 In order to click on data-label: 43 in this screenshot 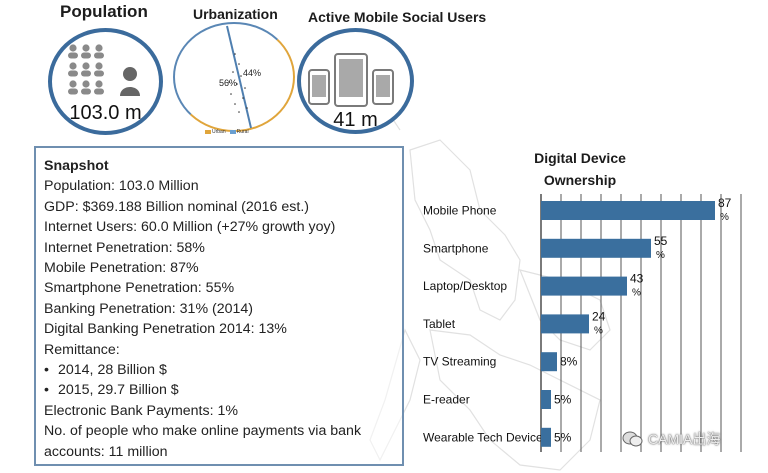, I will do `click(637, 279)`.